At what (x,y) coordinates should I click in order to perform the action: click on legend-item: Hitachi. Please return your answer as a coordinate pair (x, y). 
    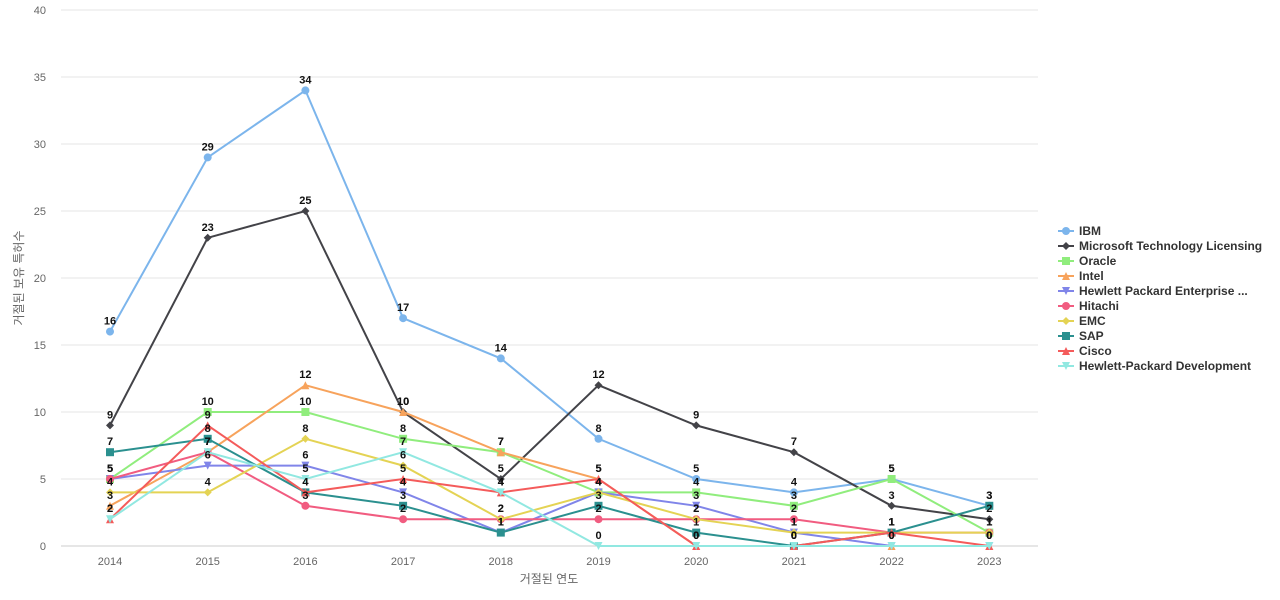
    Looking at the image, I should click on (1088, 306).